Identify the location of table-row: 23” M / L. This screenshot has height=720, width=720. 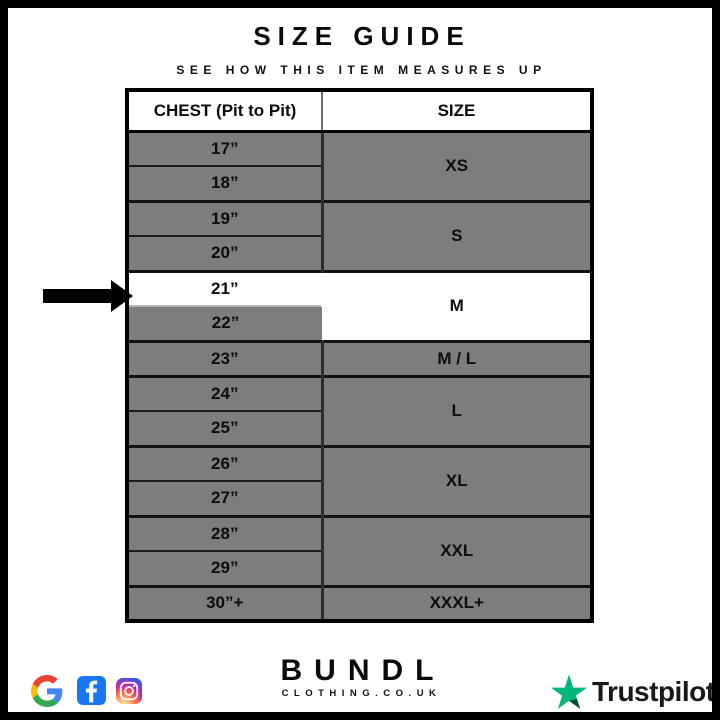
(359, 357).